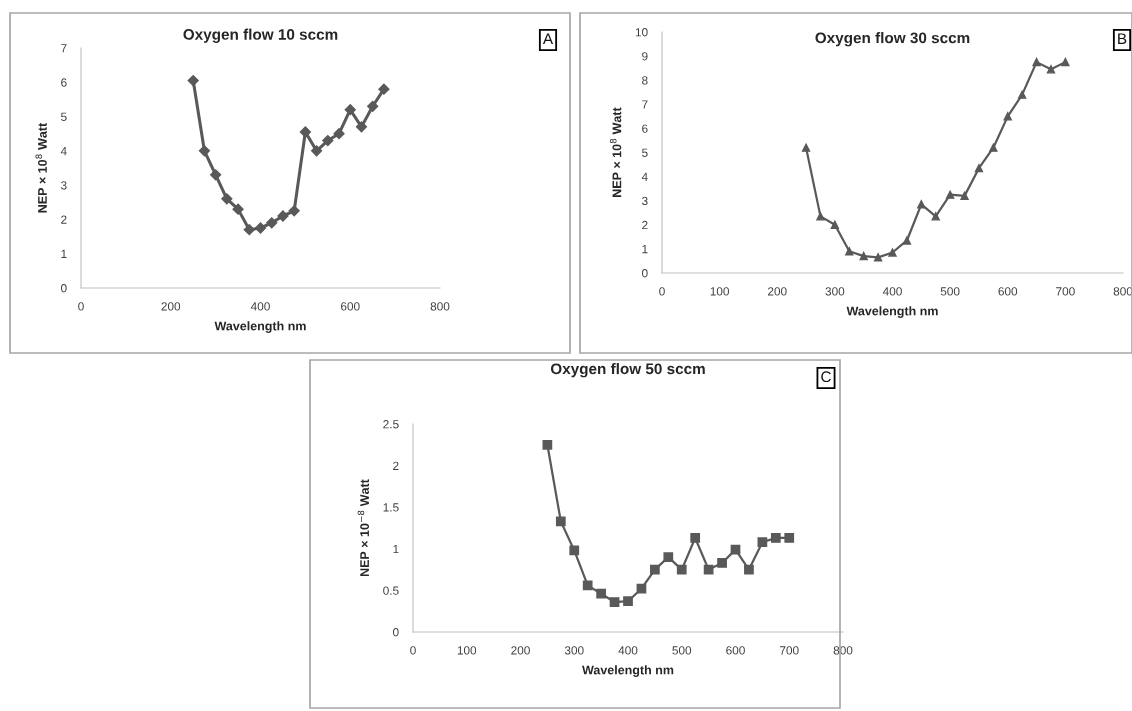 The image size is (1132, 711). Describe the element at coordinates (892, 39) in the screenshot. I see `chart-title: Oxygen flow 30 sccm` at that location.